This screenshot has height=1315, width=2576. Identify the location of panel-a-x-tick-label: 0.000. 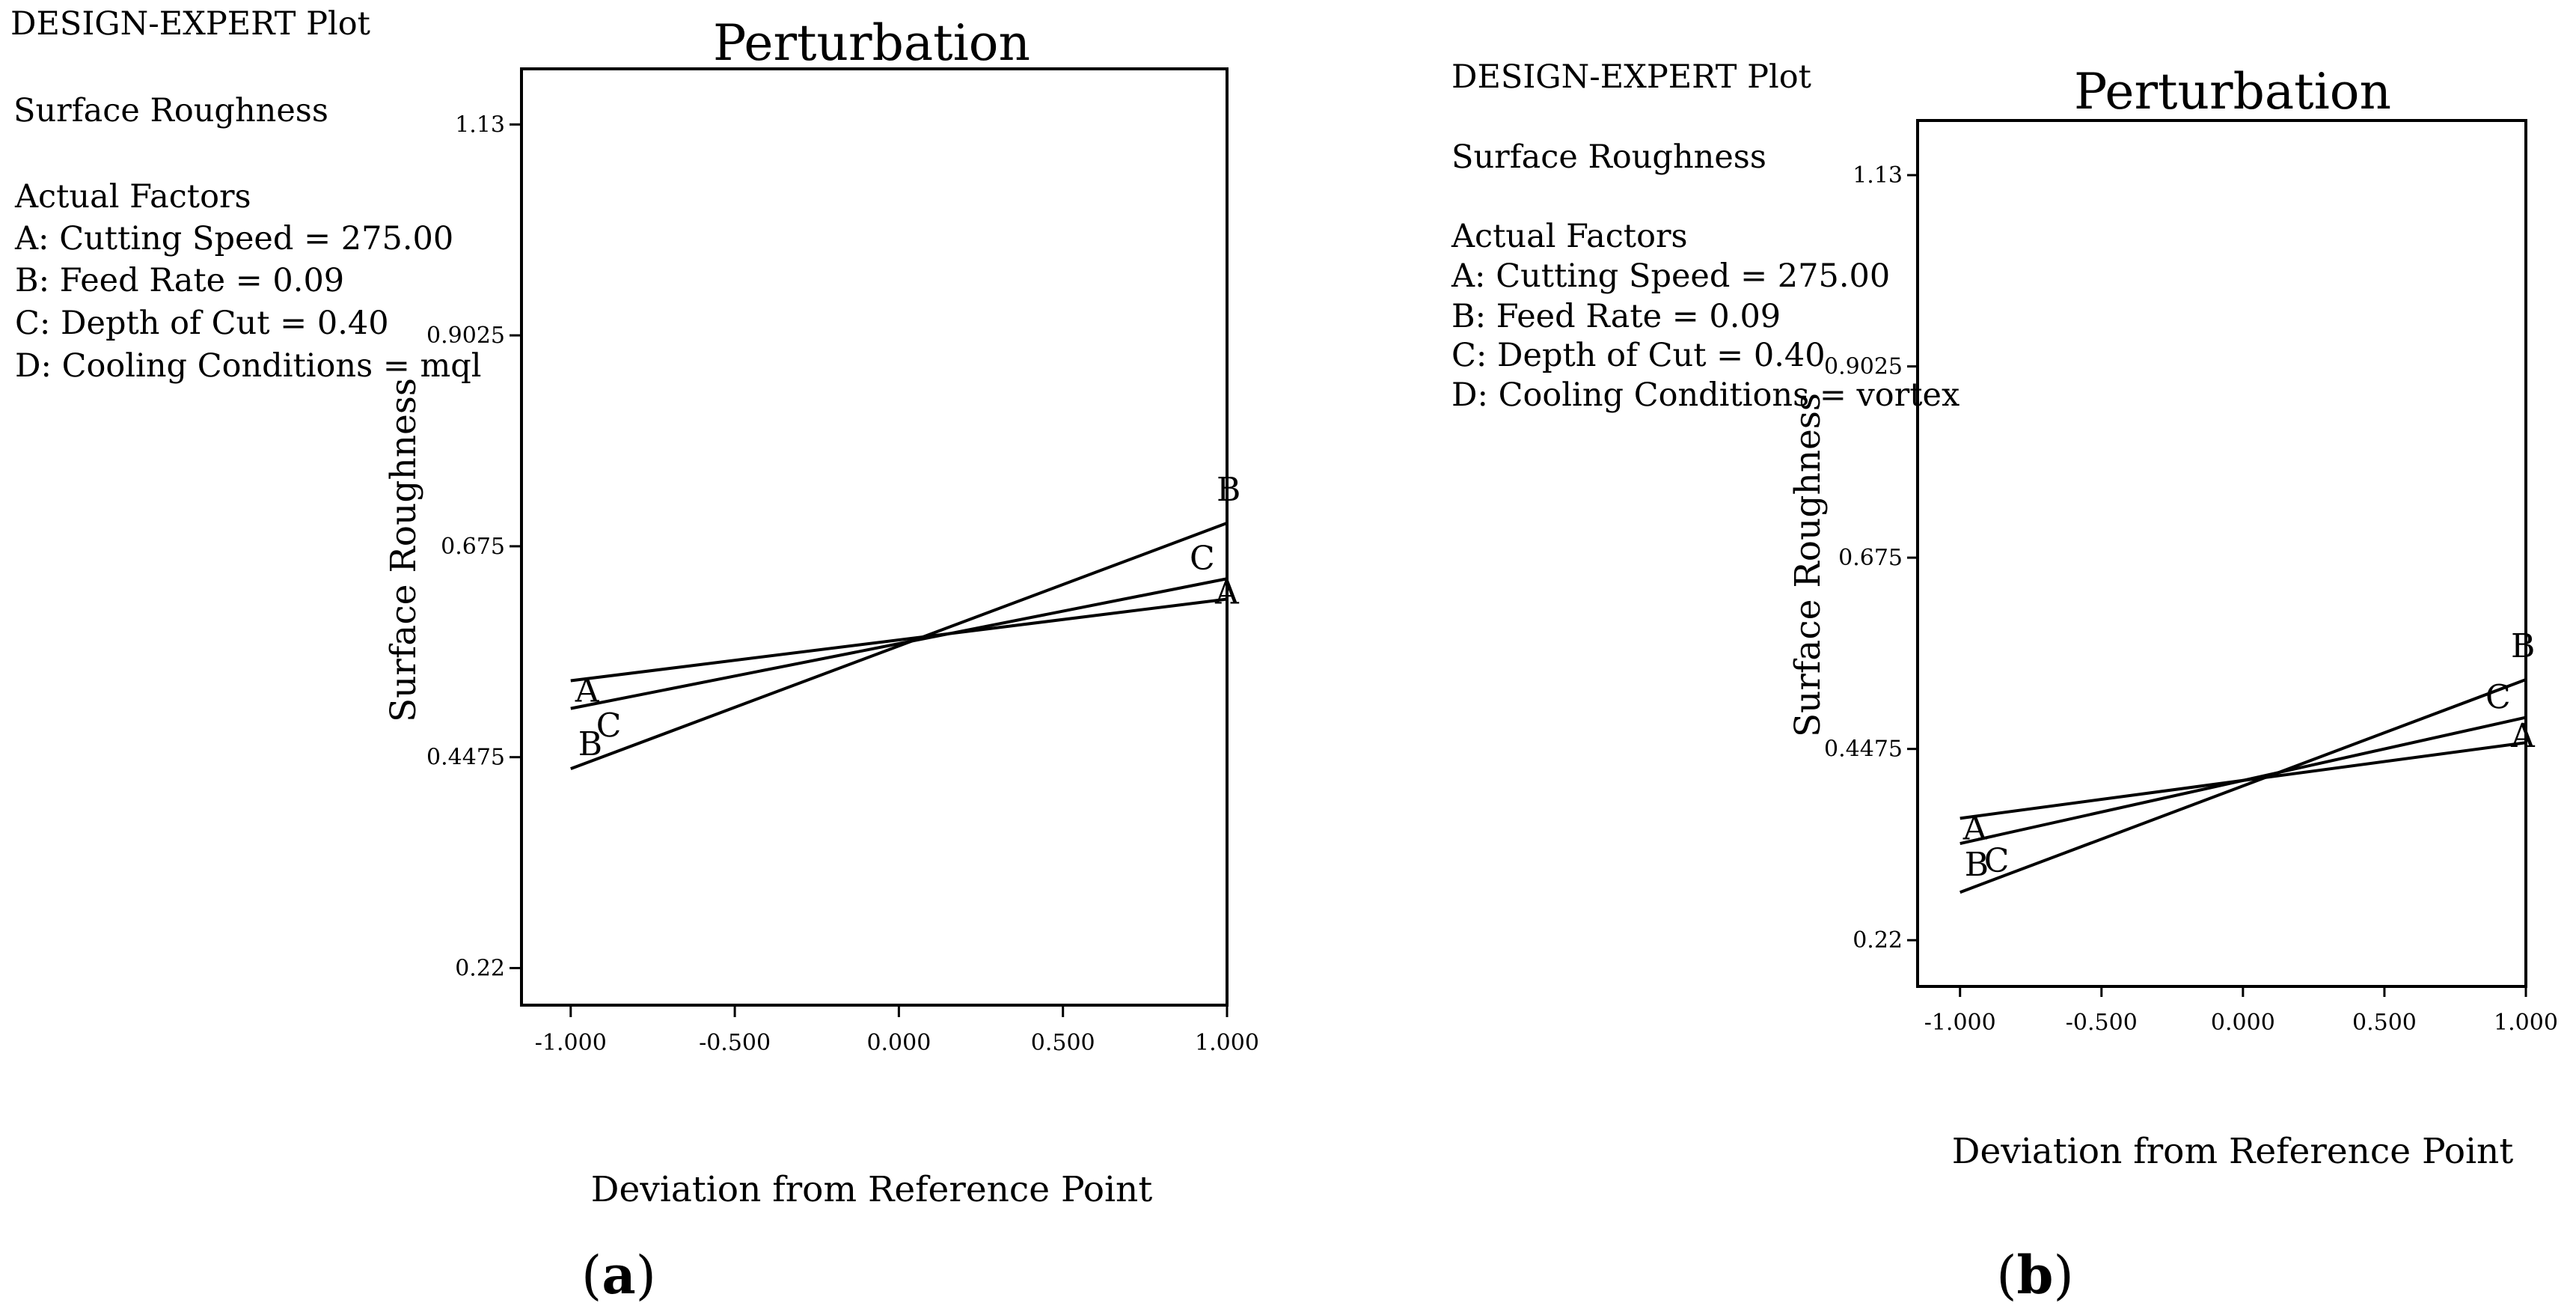
(898, 1043).